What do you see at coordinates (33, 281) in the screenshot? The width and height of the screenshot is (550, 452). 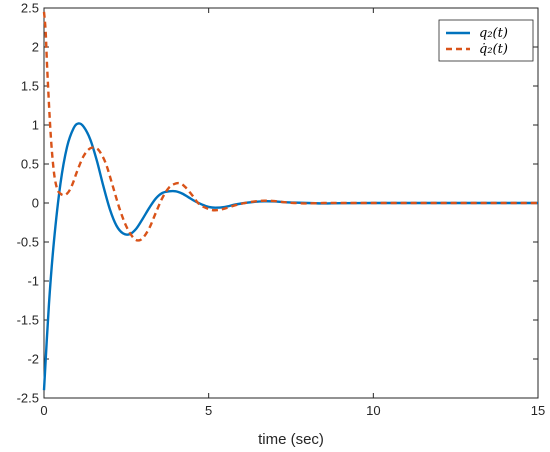 I see `y-tick-label: -1` at bounding box center [33, 281].